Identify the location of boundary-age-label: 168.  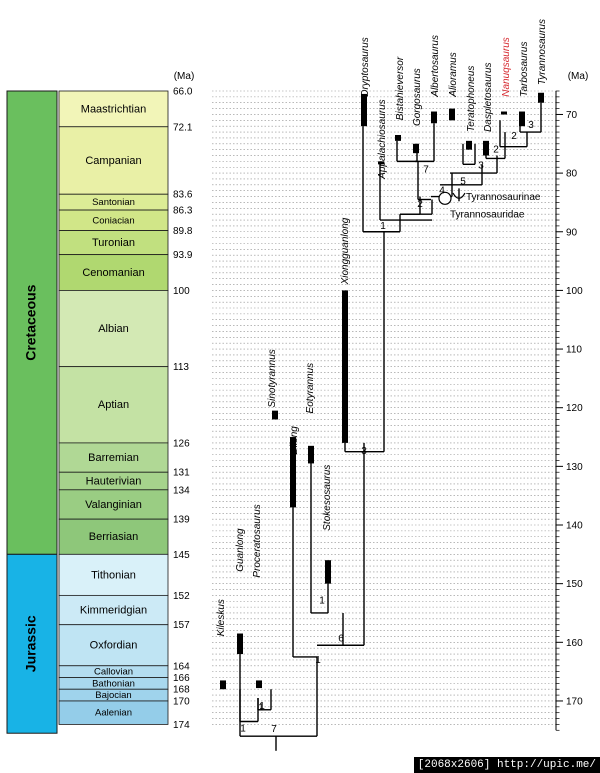
(181, 690).